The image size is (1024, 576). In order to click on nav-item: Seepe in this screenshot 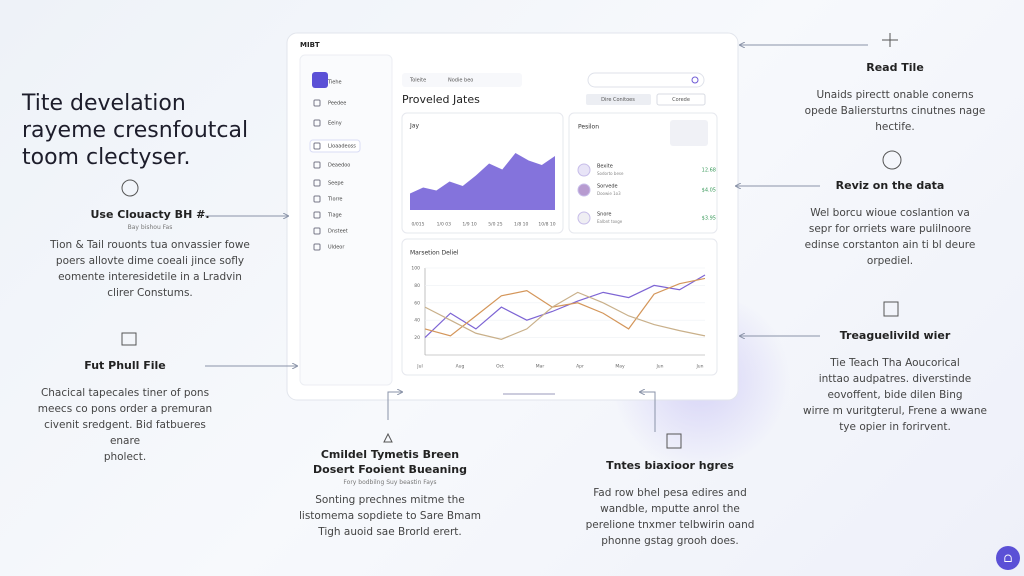, I will do `click(336, 184)`.